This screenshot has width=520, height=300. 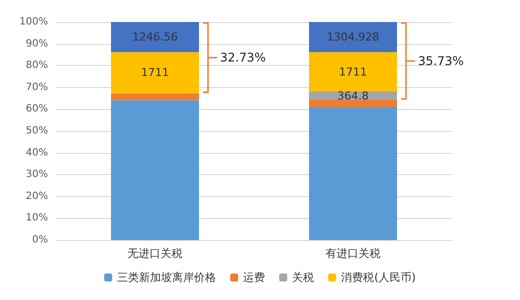 I want to click on y-tick-label: 70%, so click(x=37, y=87).